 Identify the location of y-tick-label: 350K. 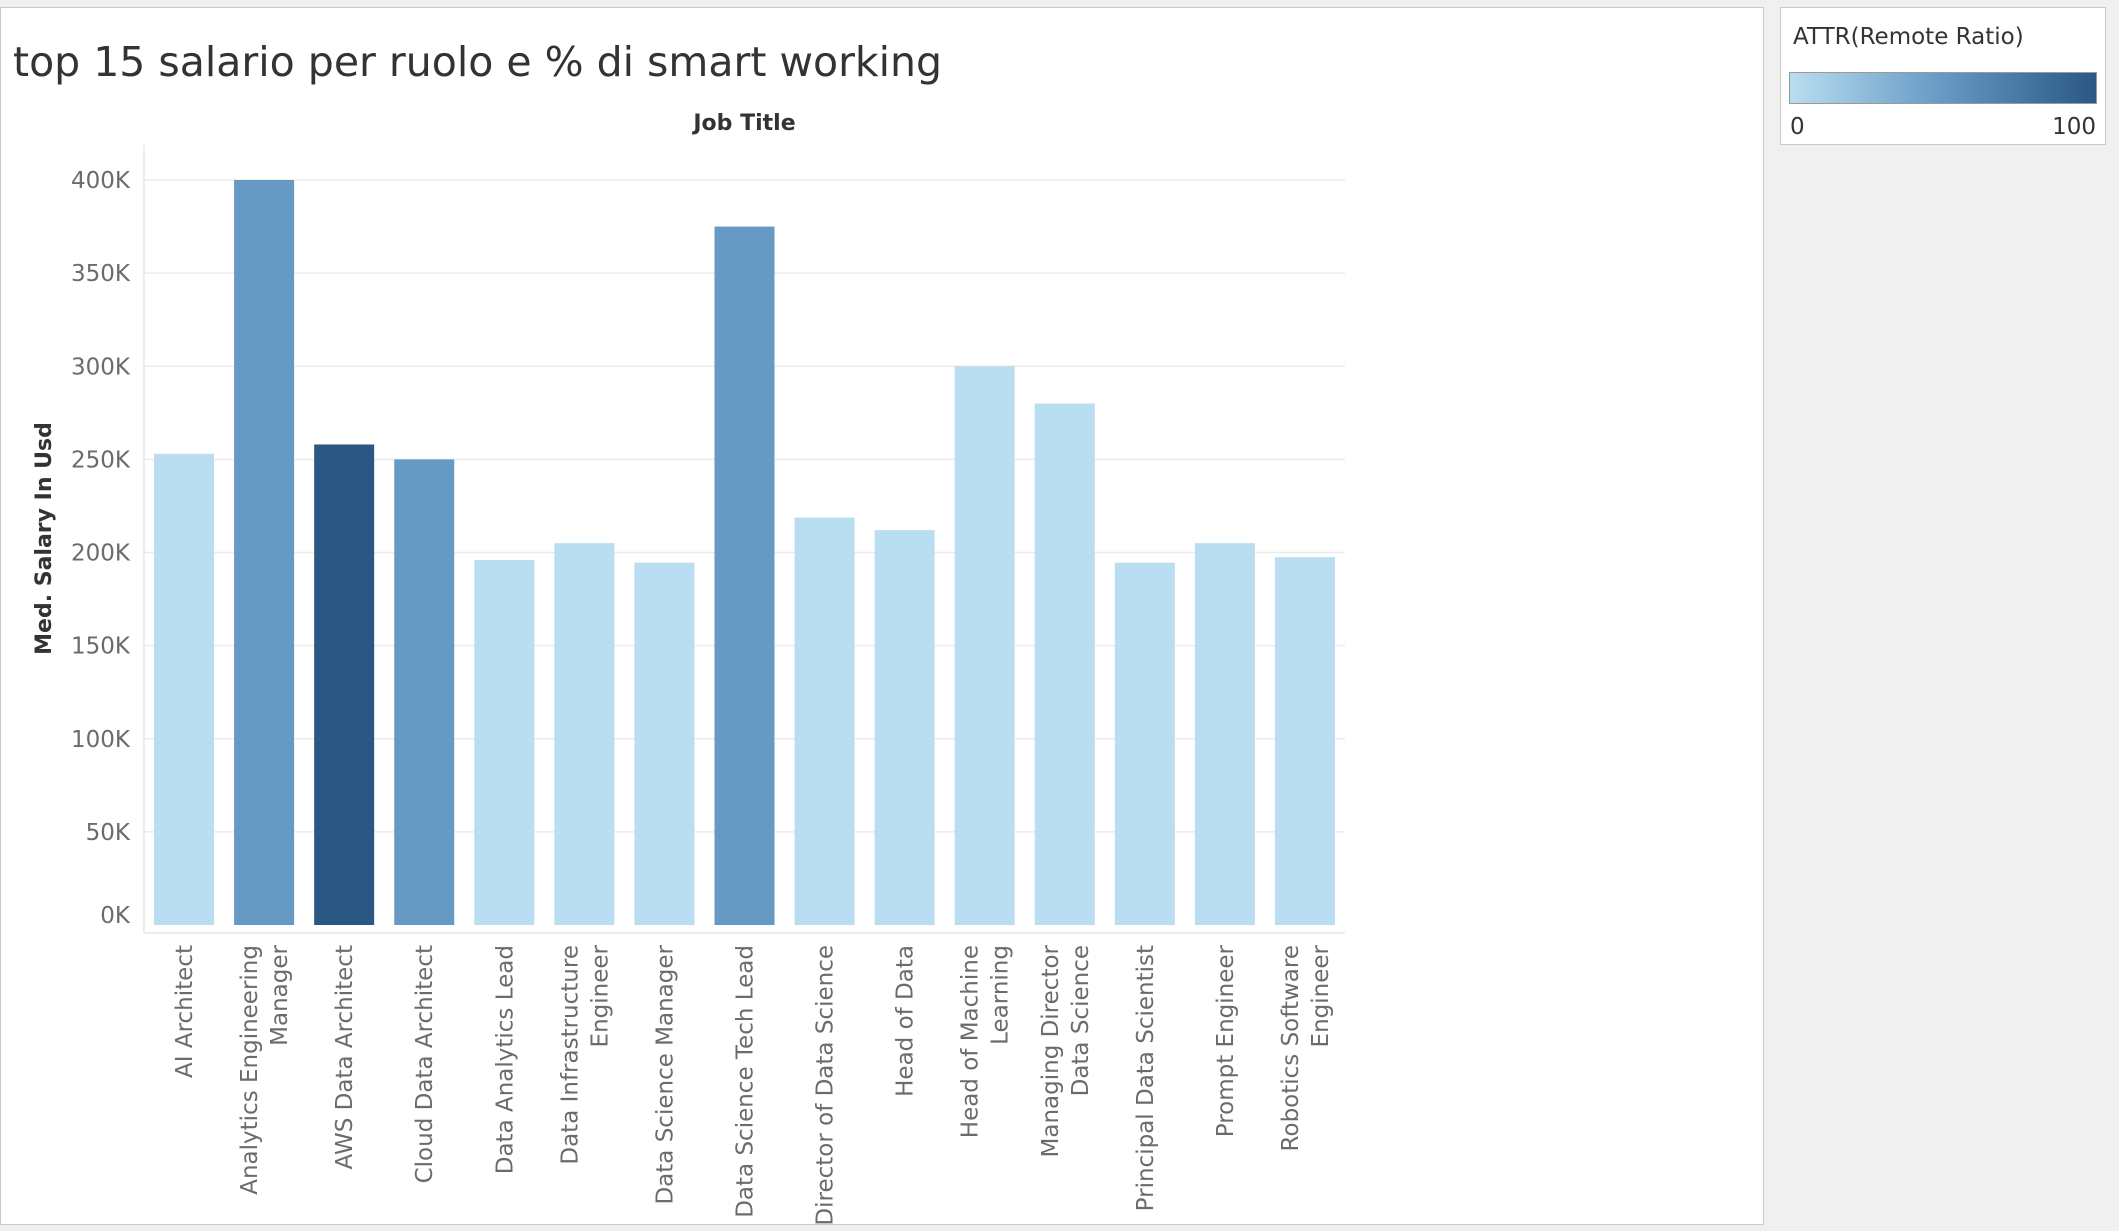
(101, 274).